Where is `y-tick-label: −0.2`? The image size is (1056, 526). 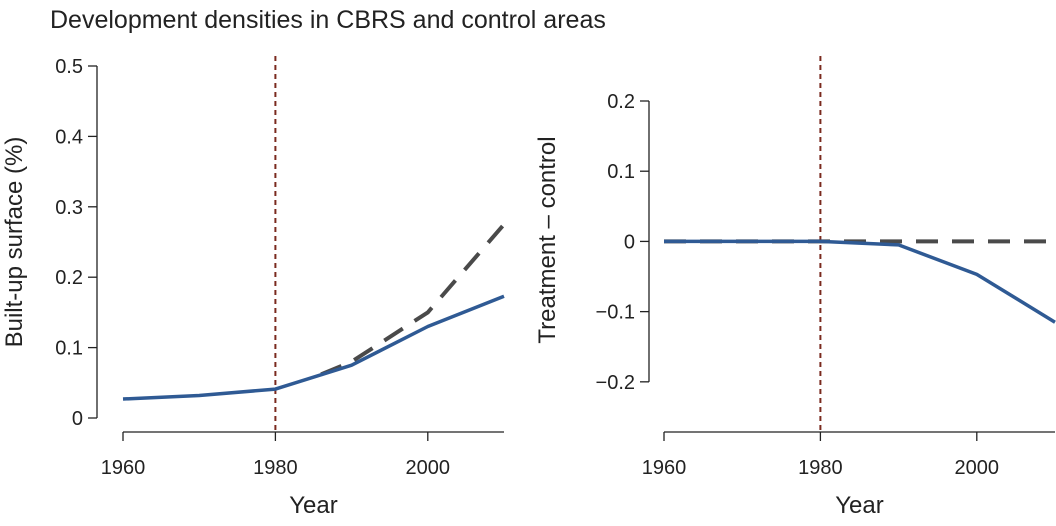
y-tick-label: −0.2 is located at coordinates (615, 383).